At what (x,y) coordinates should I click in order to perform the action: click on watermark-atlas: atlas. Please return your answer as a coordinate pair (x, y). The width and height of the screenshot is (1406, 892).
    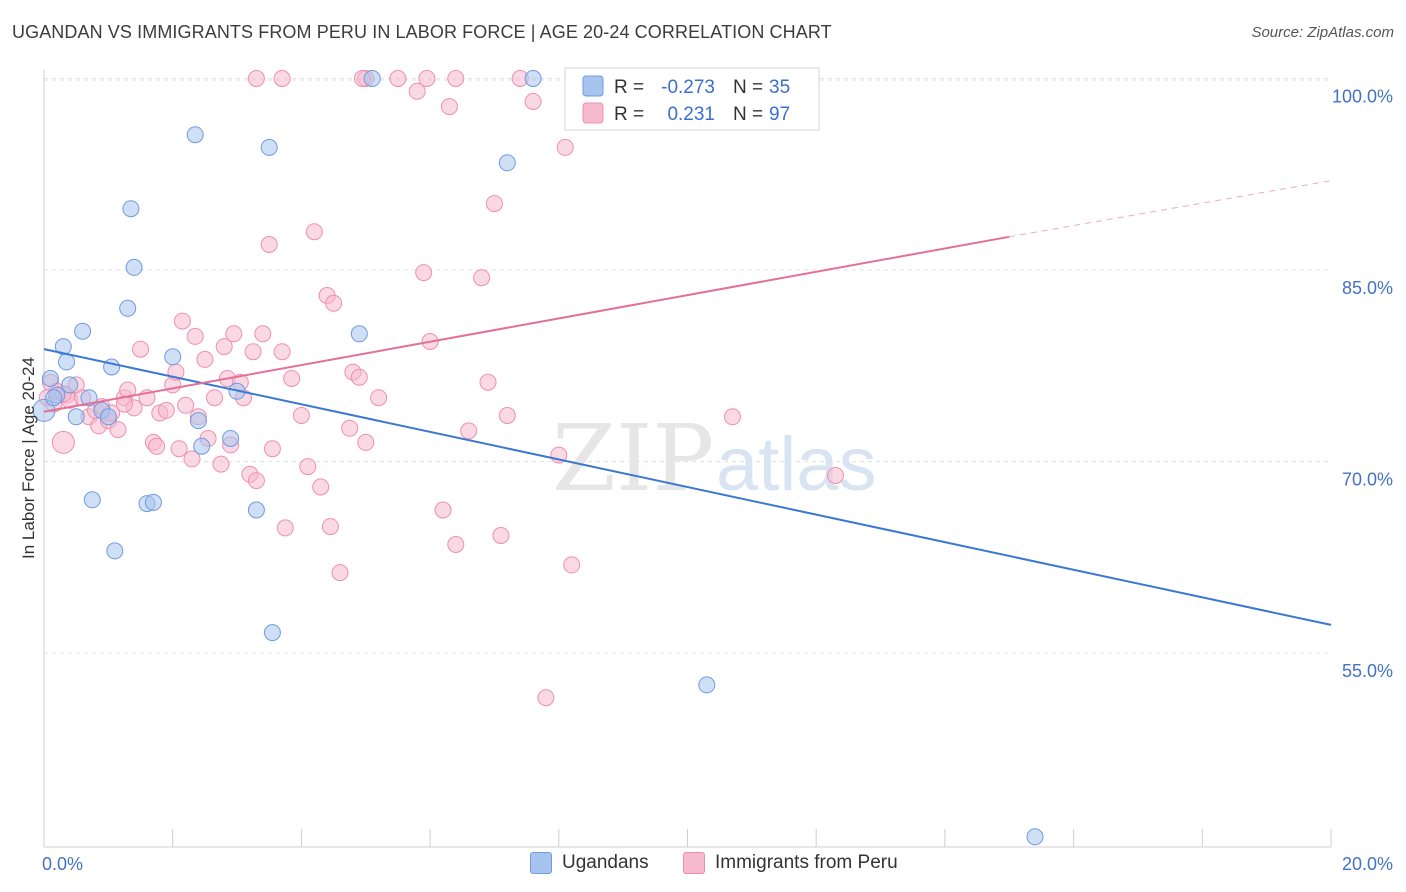
    Looking at the image, I should click on (796, 464).